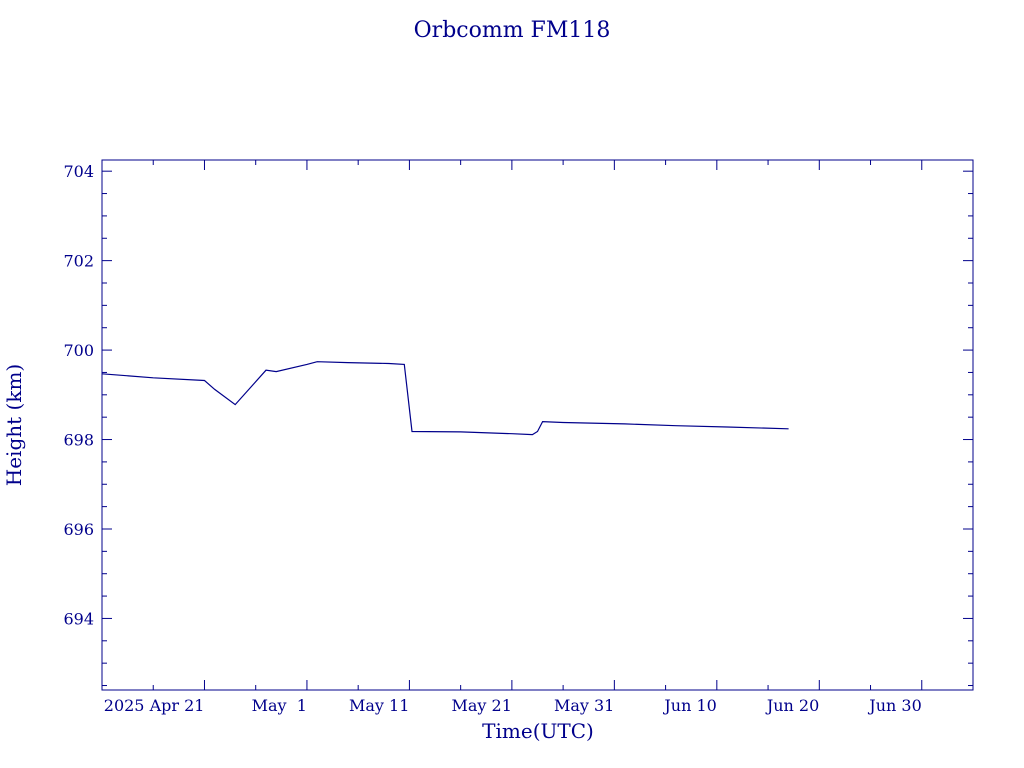 The image size is (1024, 768). I want to click on height-series-line, so click(445, 398).